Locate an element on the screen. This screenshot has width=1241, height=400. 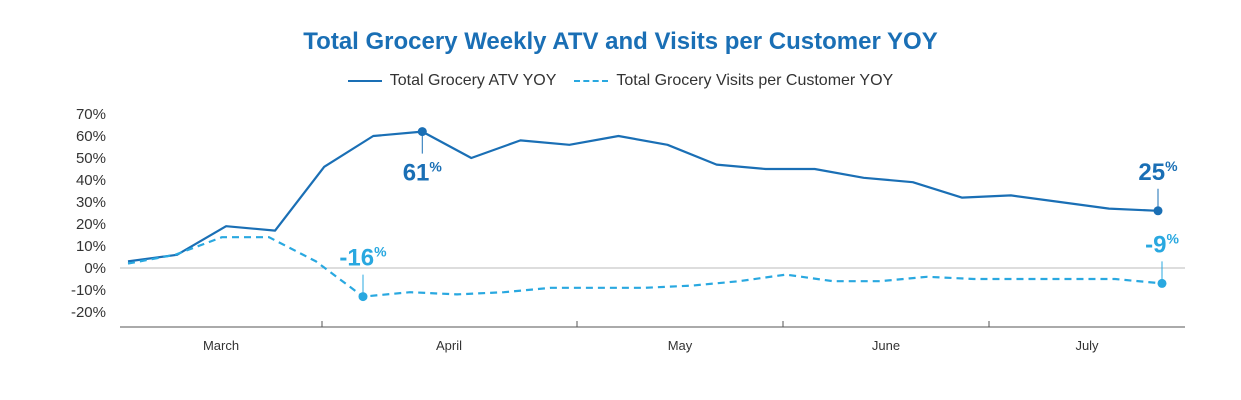
y-tick-label: 20% is located at coordinates (91, 224).